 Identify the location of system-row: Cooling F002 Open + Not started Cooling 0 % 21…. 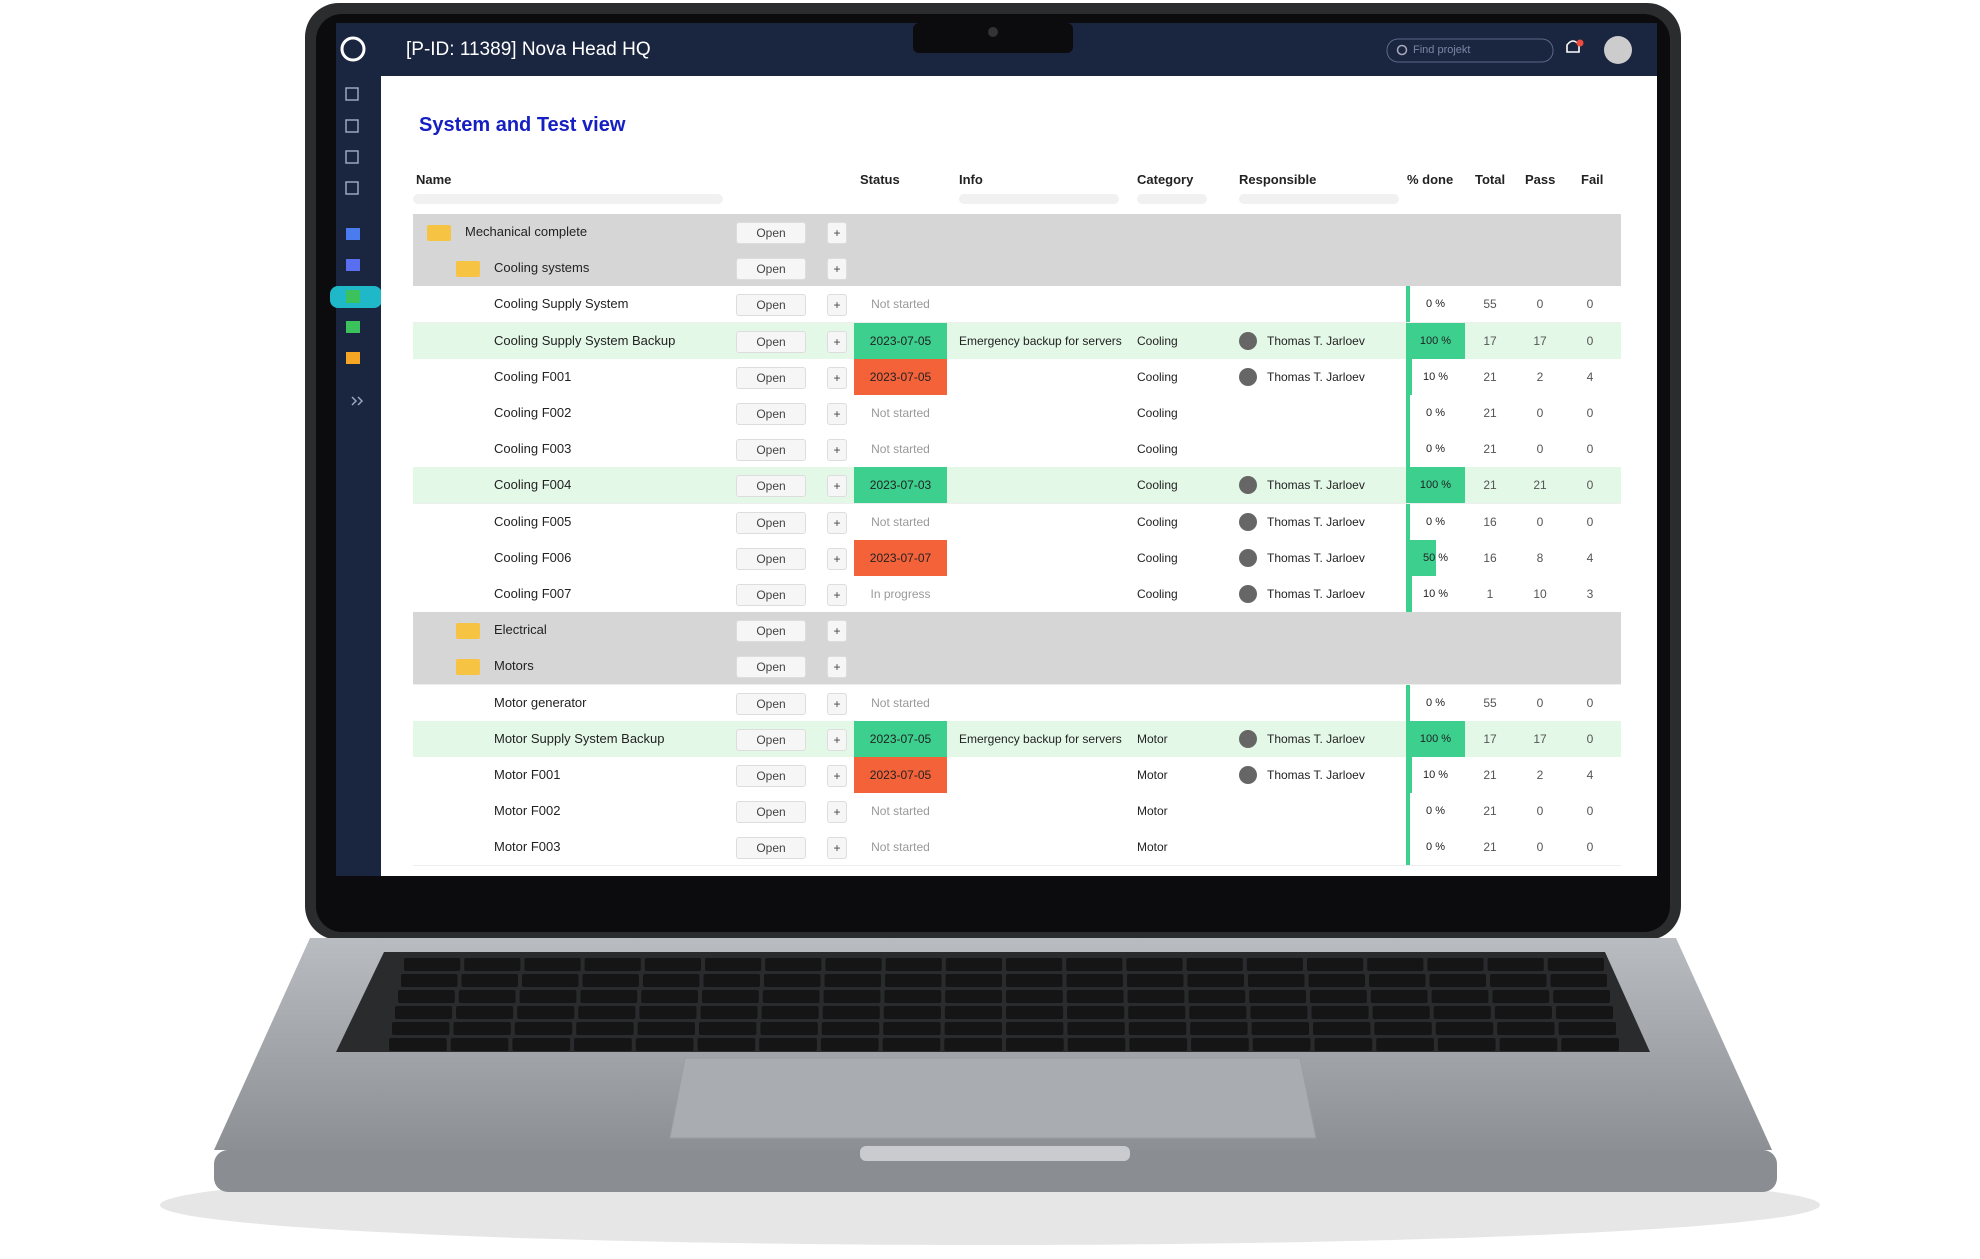
(1017, 413).